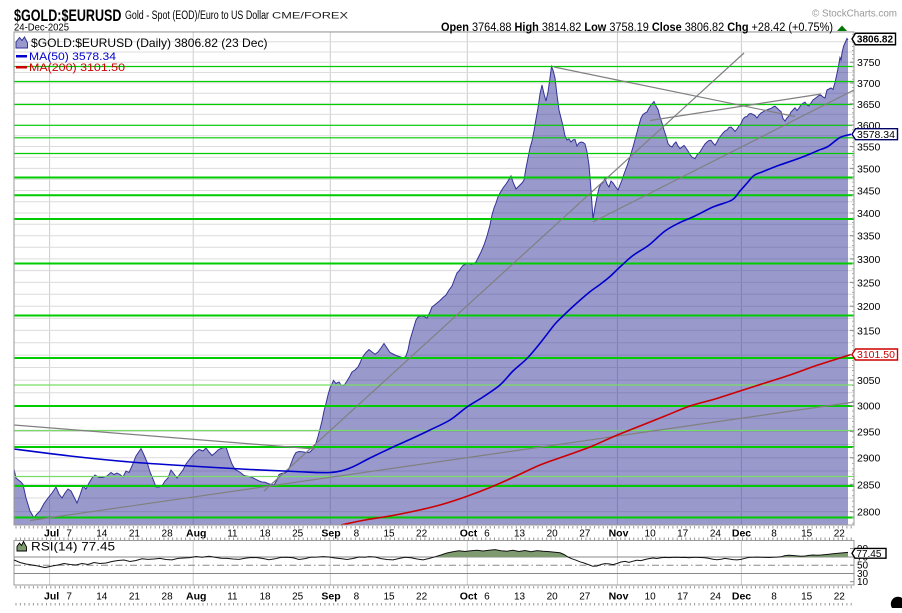 This screenshot has height=613, width=902. I want to click on svg-text: © StockCharts.com, so click(854, 14).